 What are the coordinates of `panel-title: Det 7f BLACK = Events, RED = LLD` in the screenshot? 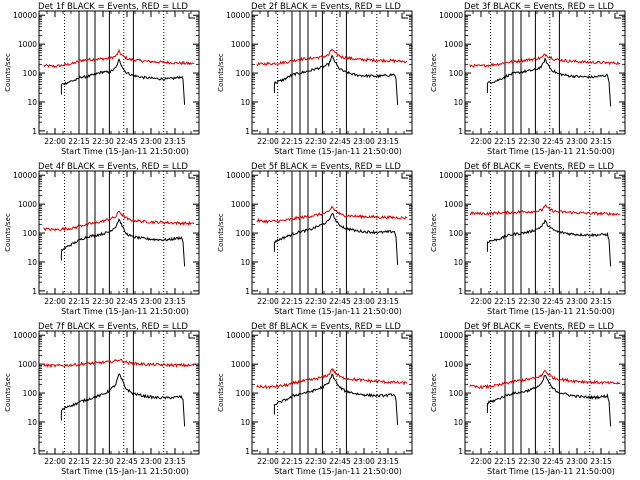 It's located at (113, 327).